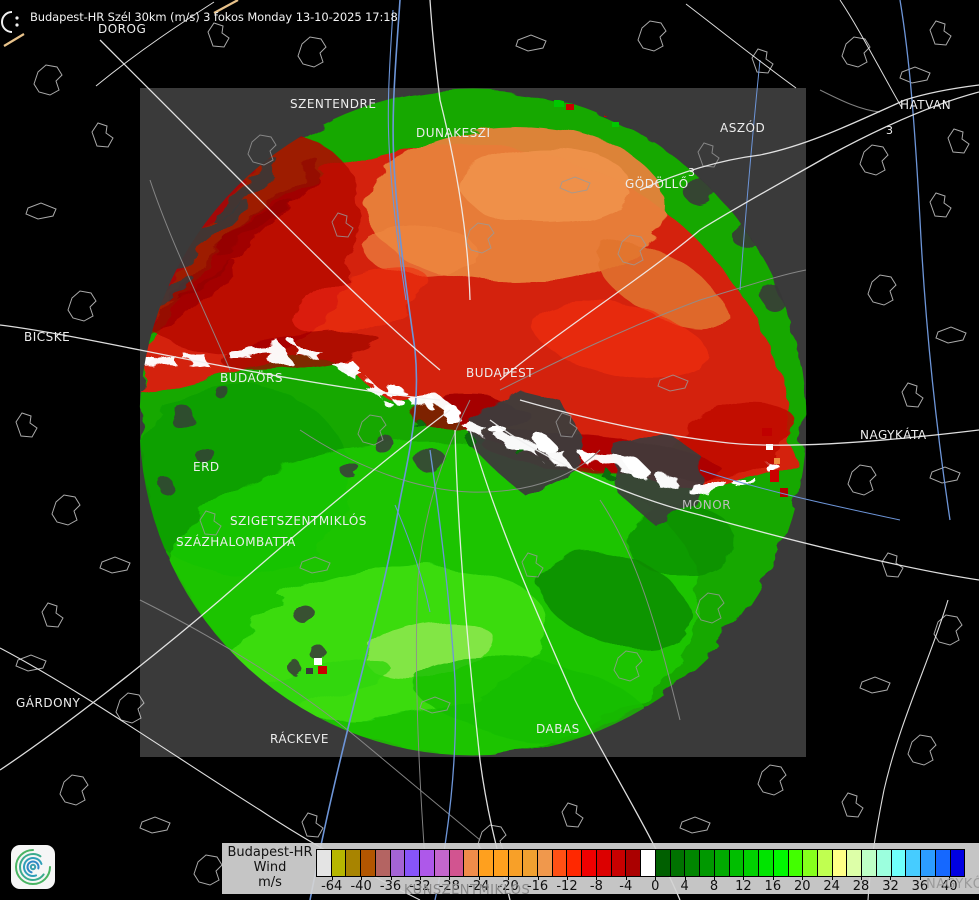 The image size is (979, 900). What do you see at coordinates (48, 703) in the screenshot?
I see `map-label-g-rdony: GÁRDONY` at bounding box center [48, 703].